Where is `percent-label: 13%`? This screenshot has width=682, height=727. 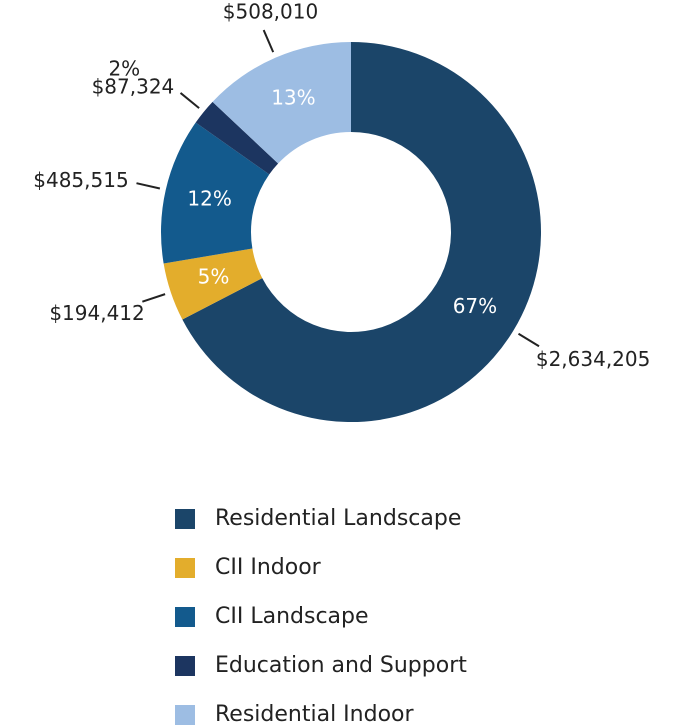
percent-label: 13% is located at coordinates (293, 97).